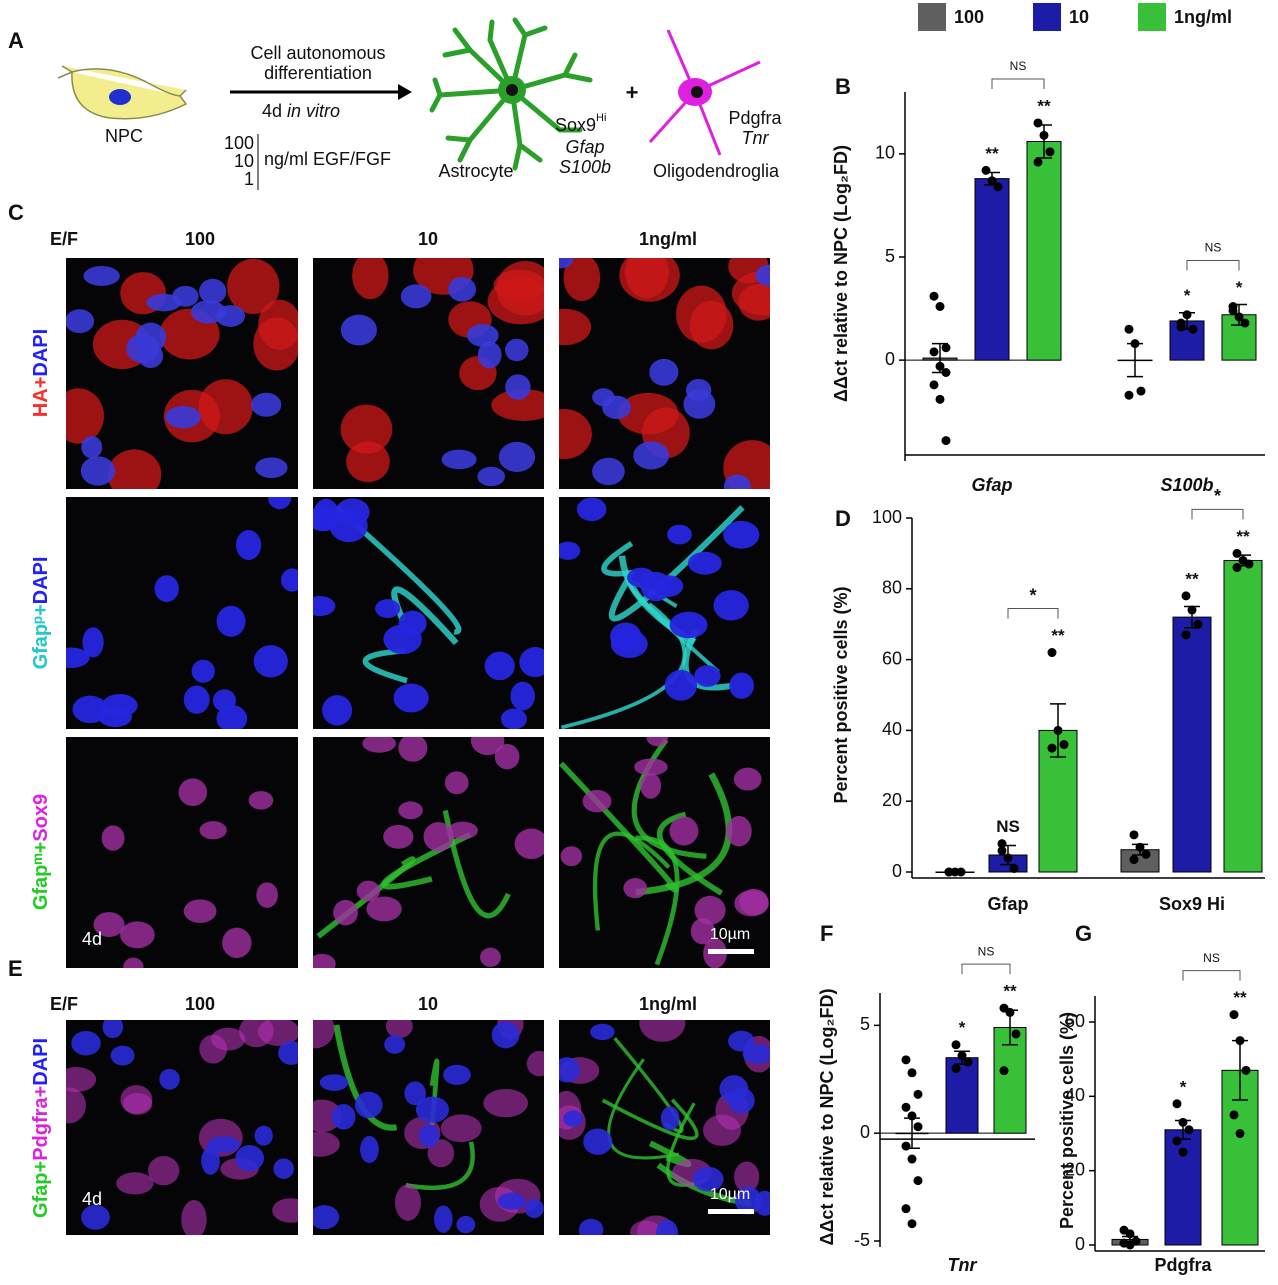 Image resolution: width=1278 pixels, height=1285 pixels. I want to click on y-tick-label: -5, so click(862, 1240).